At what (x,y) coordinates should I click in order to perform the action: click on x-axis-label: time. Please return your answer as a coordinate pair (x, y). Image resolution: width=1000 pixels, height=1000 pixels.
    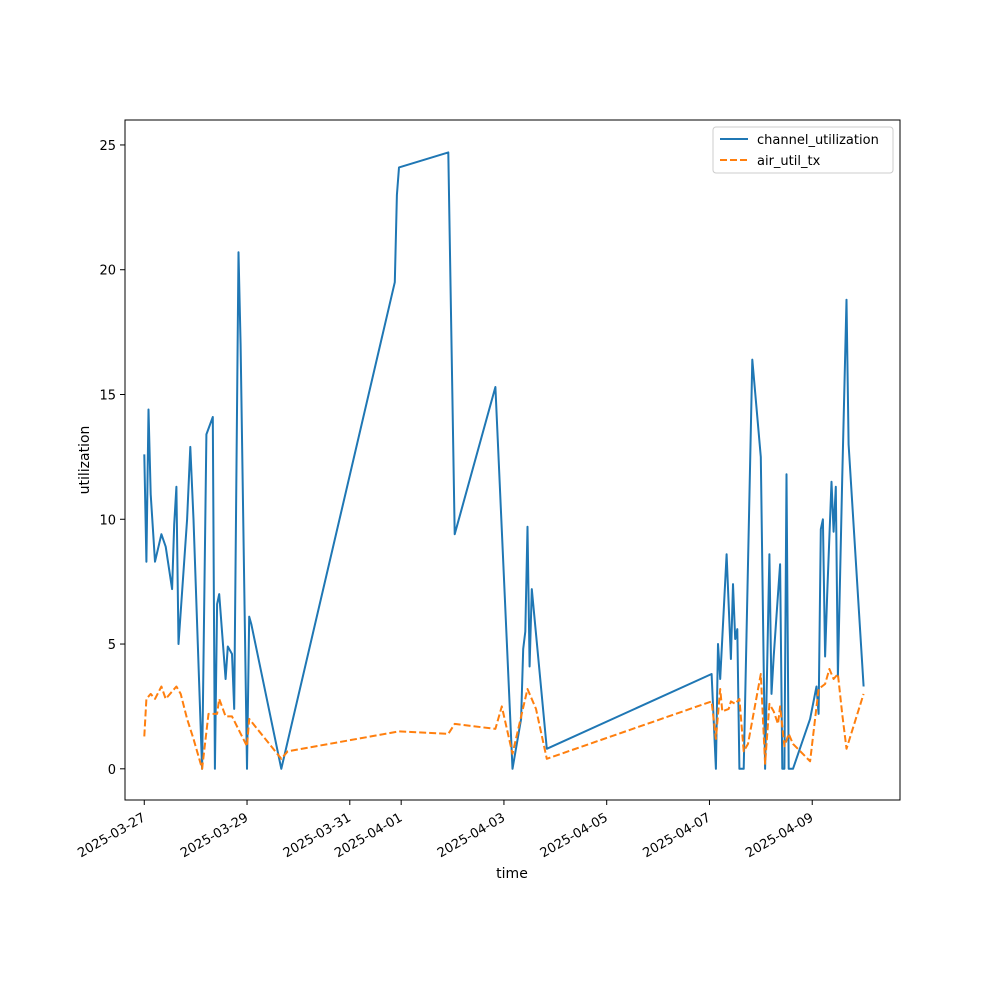
    Looking at the image, I should click on (512, 874).